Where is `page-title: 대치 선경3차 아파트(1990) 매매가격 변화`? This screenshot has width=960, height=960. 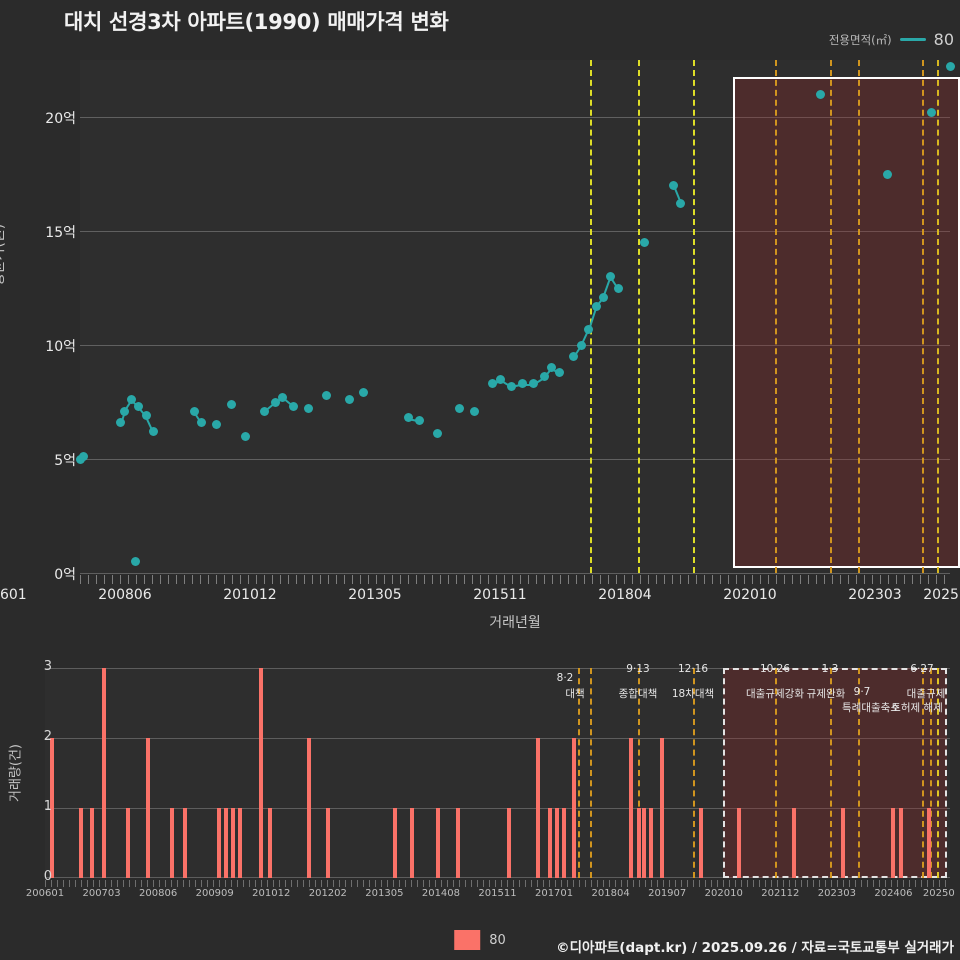
page-title: 대치 선경3차 아파트(1990) 매매가격 변화 is located at coordinates (256, 22).